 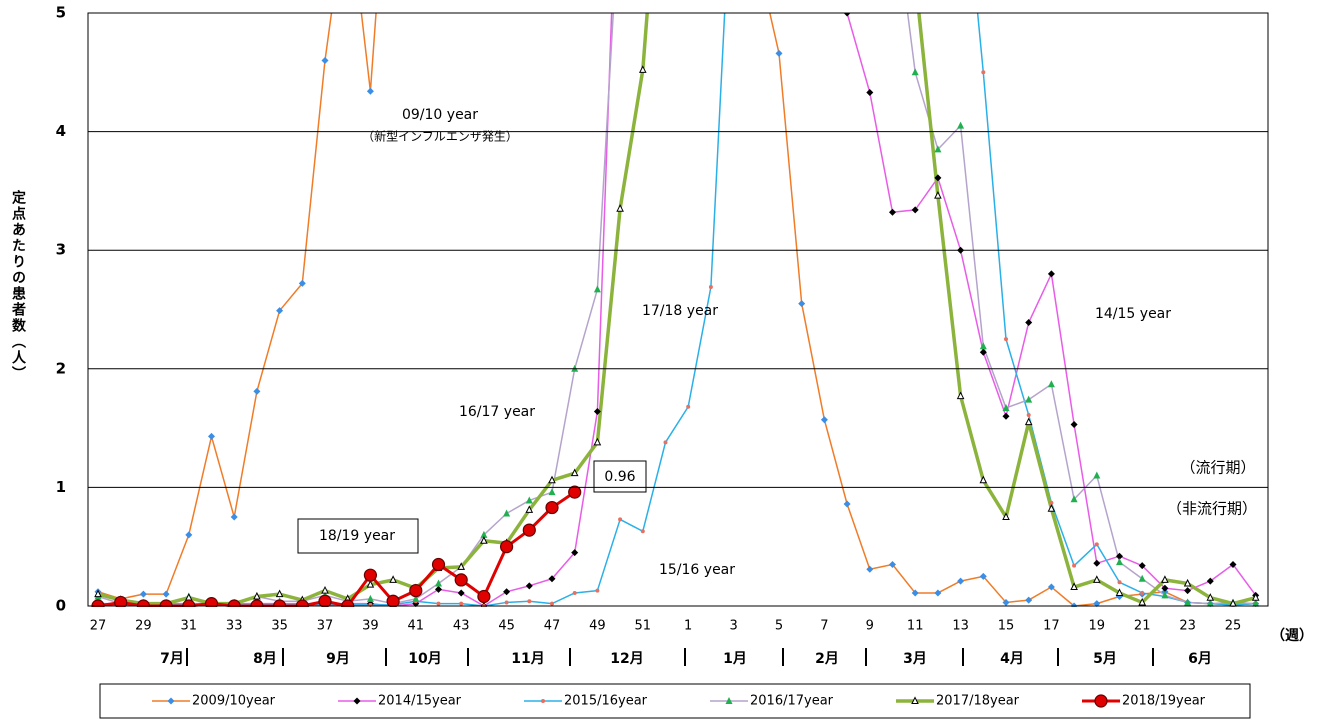 I want to click on y-tick-label: 1, so click(x=61, y=487).